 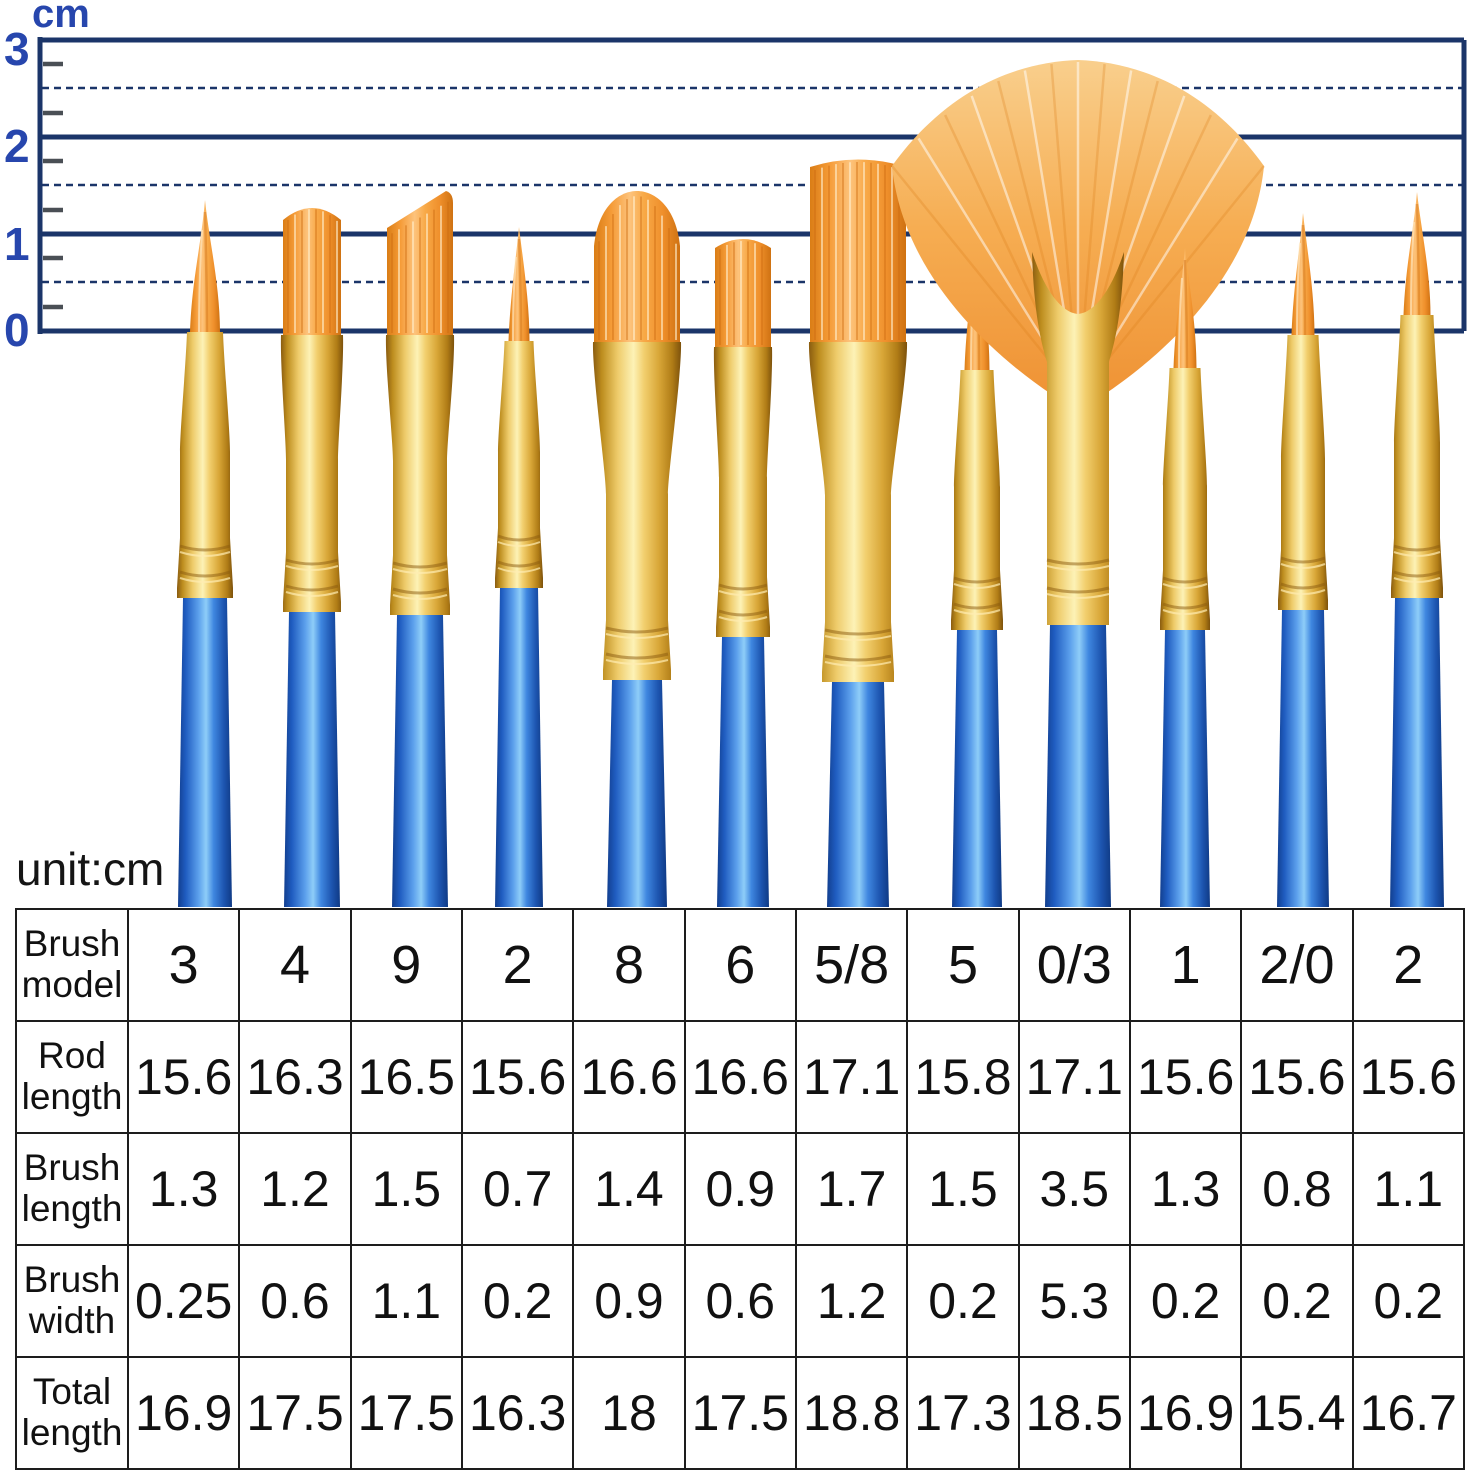 What do you see at coordinates (183, 965) in the screenshot?
I see `spec-cell: 3` at bounding box center [183, 965].